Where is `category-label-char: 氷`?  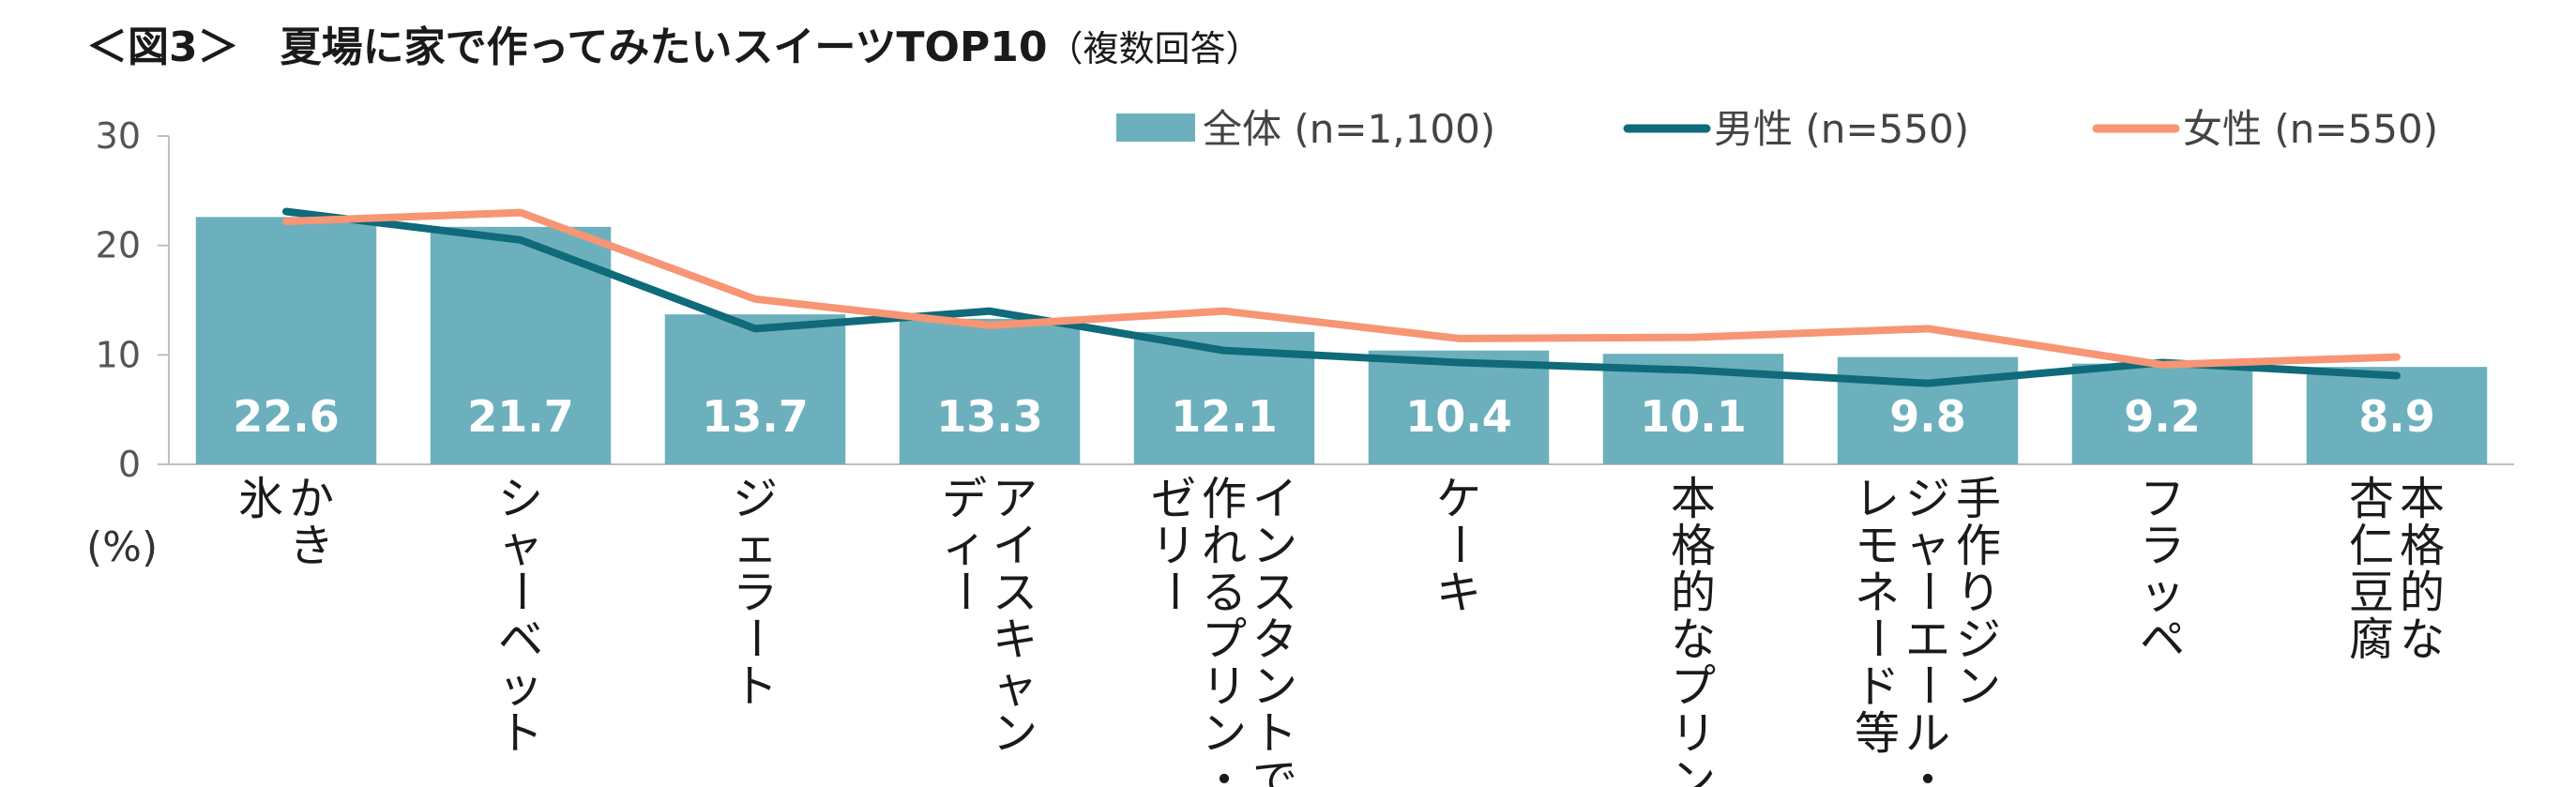 category-label-char: 氷 is located at coordinates (260, 499).